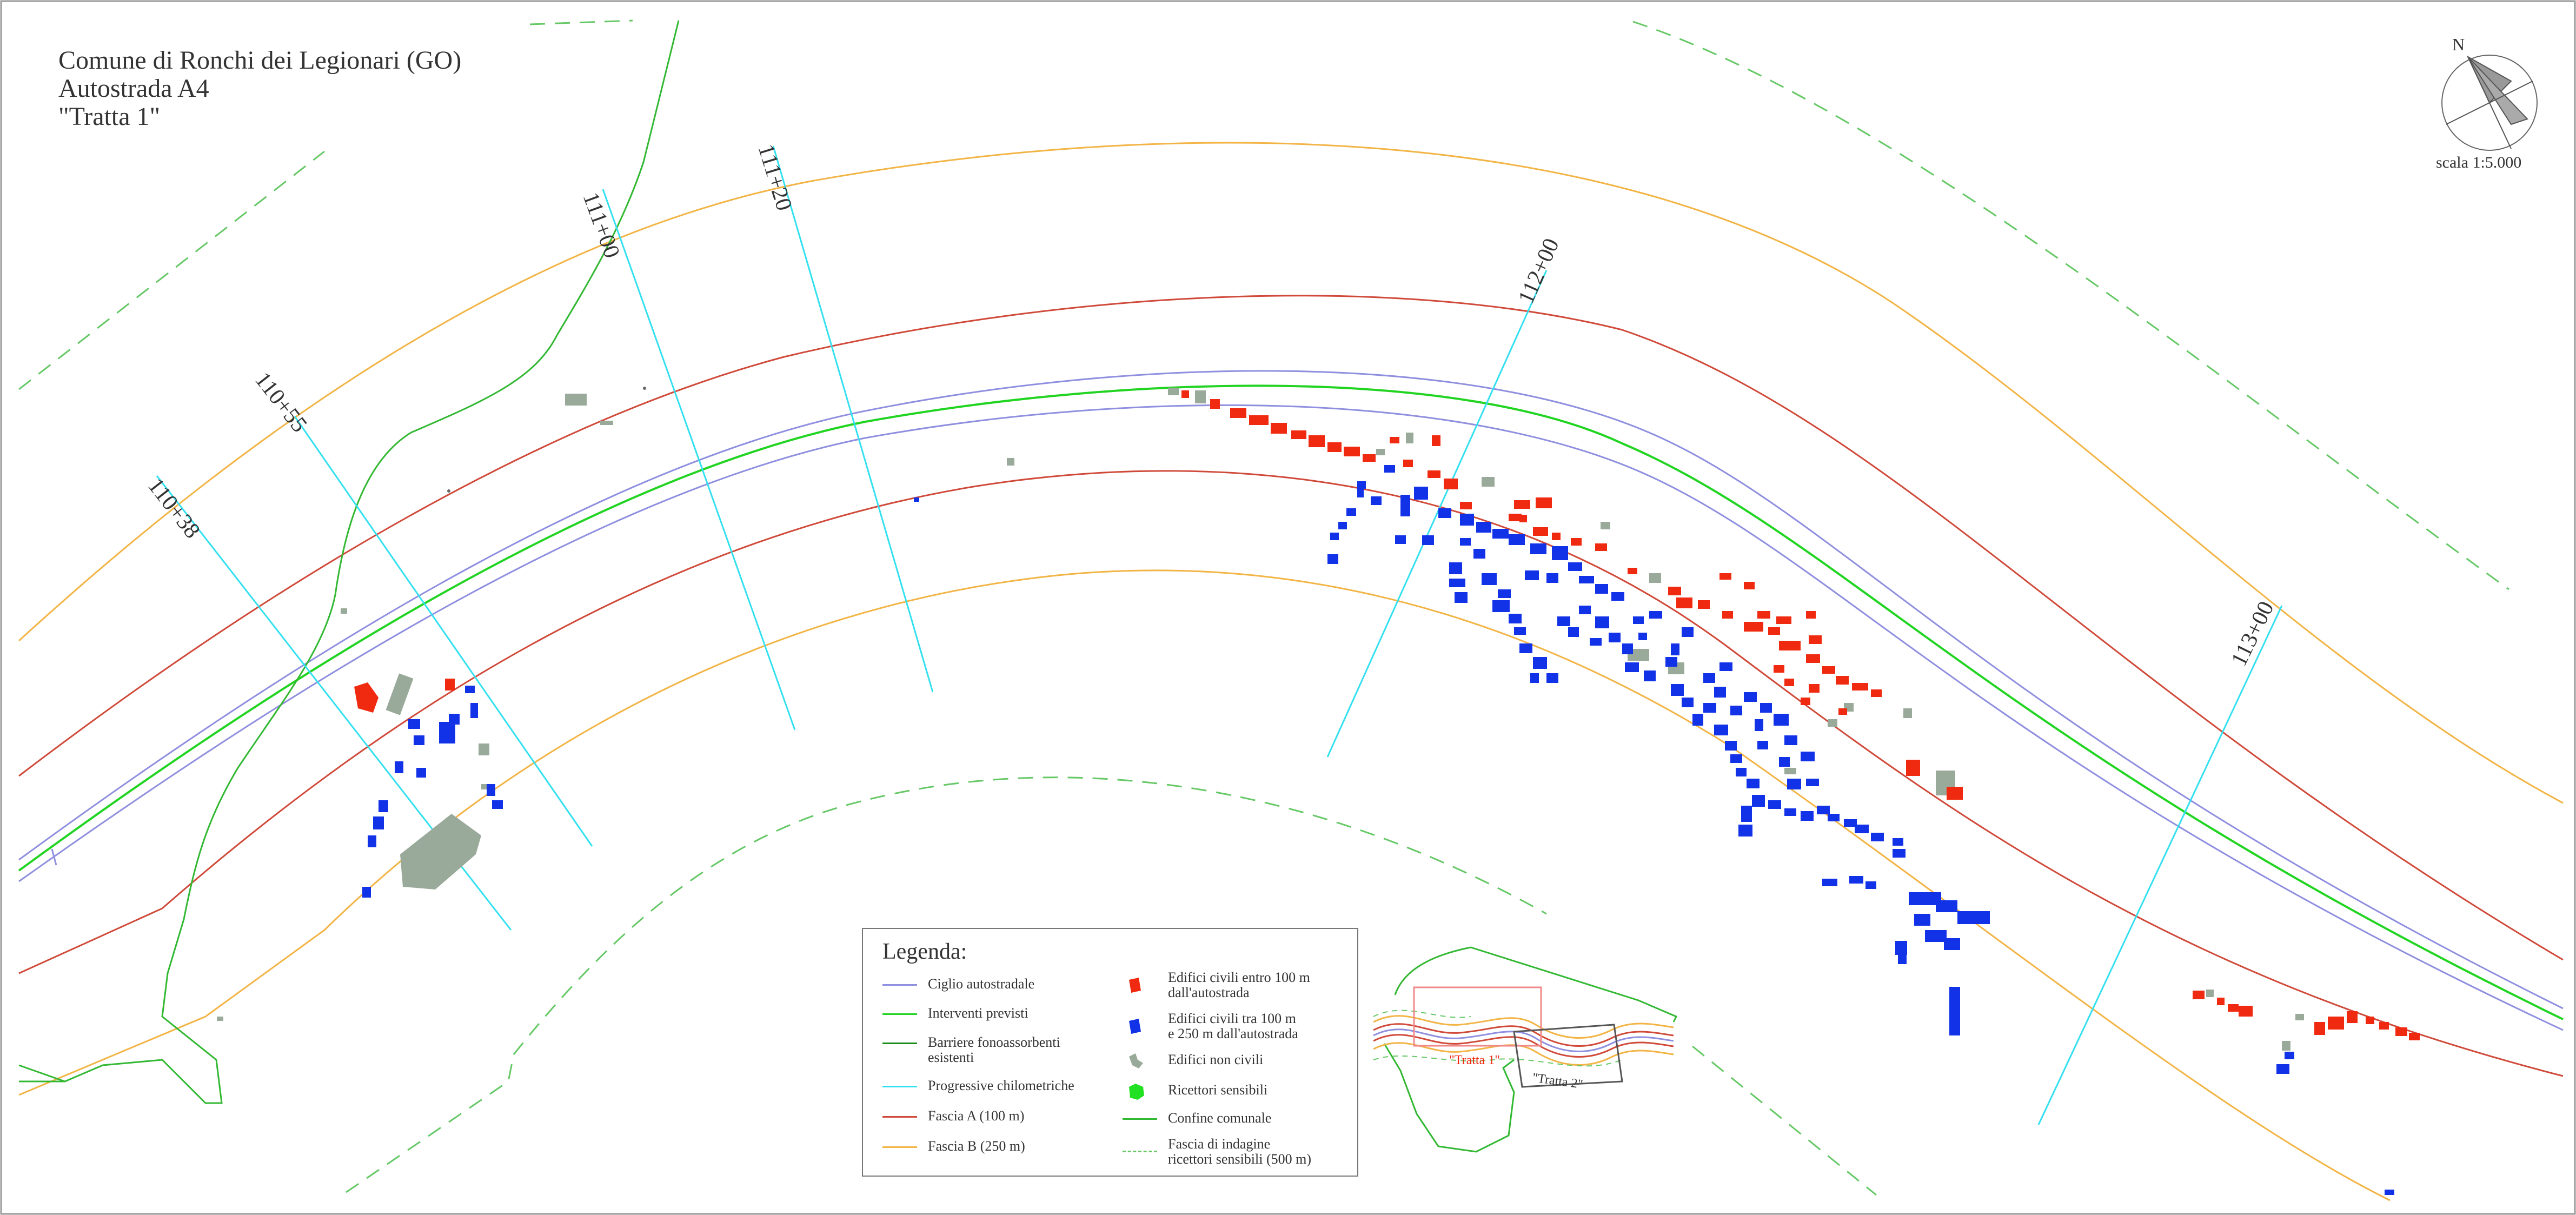 Image resolution: width=2576 pixels, height=1215 pixels. What do you see at coordinates (2458, 44) in the screenshot?
I see `north-label: N` at bounding box center [2458, 44].